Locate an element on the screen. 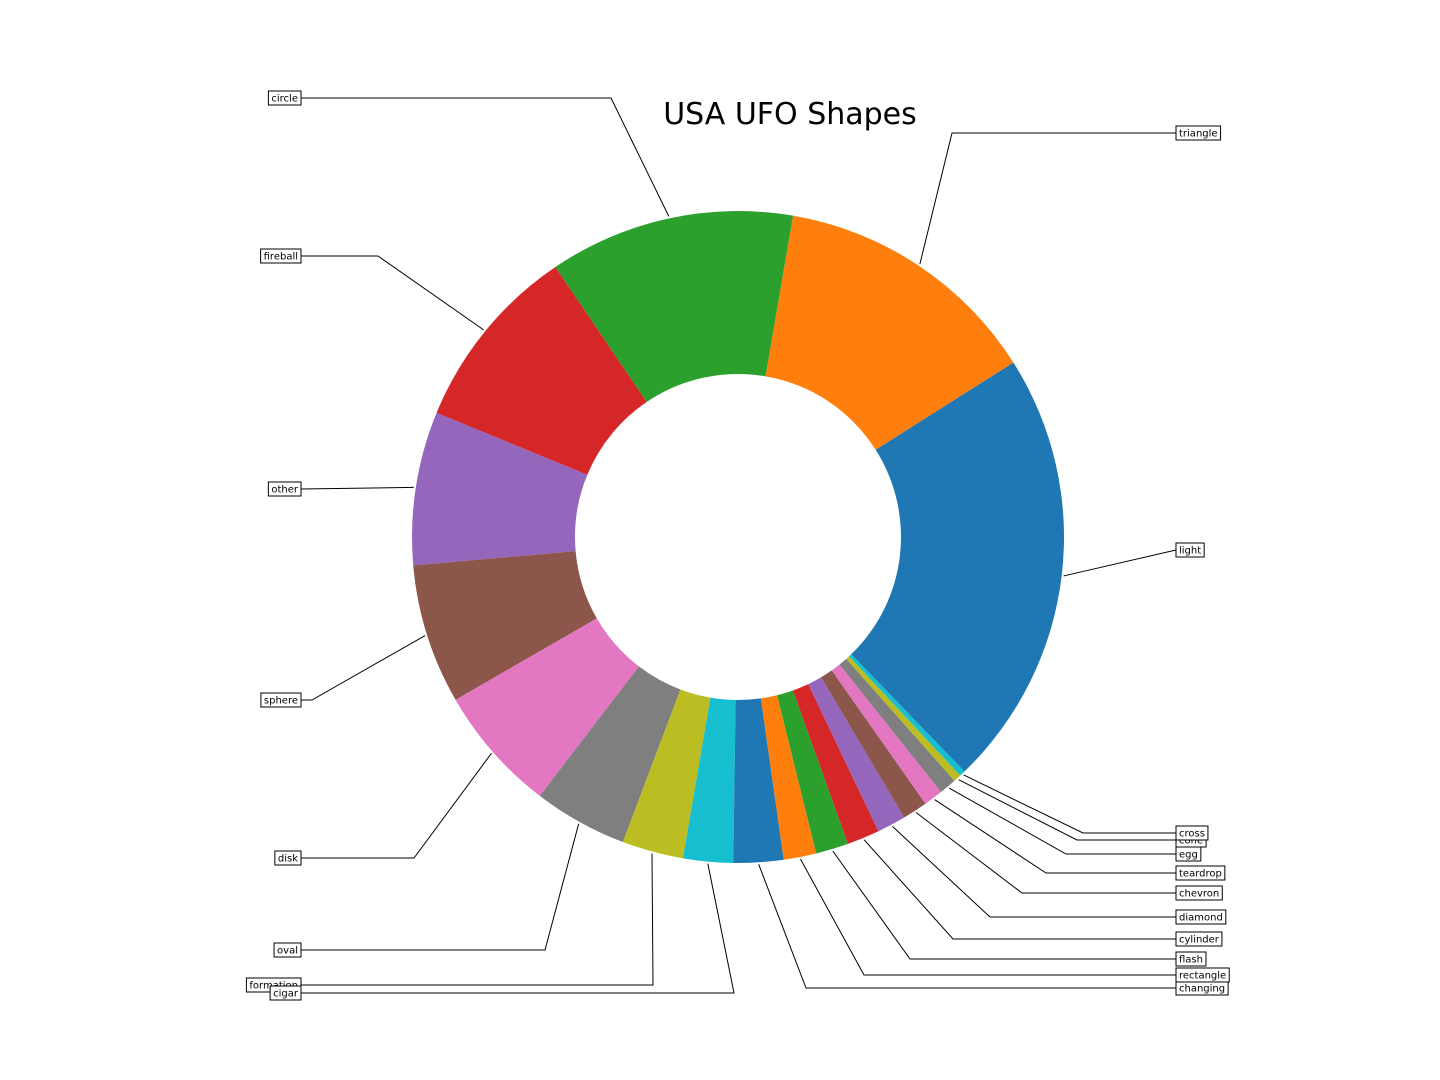 This screenshot has width=1440, height=1080. slice-flash is located at coordinates (812, 772).